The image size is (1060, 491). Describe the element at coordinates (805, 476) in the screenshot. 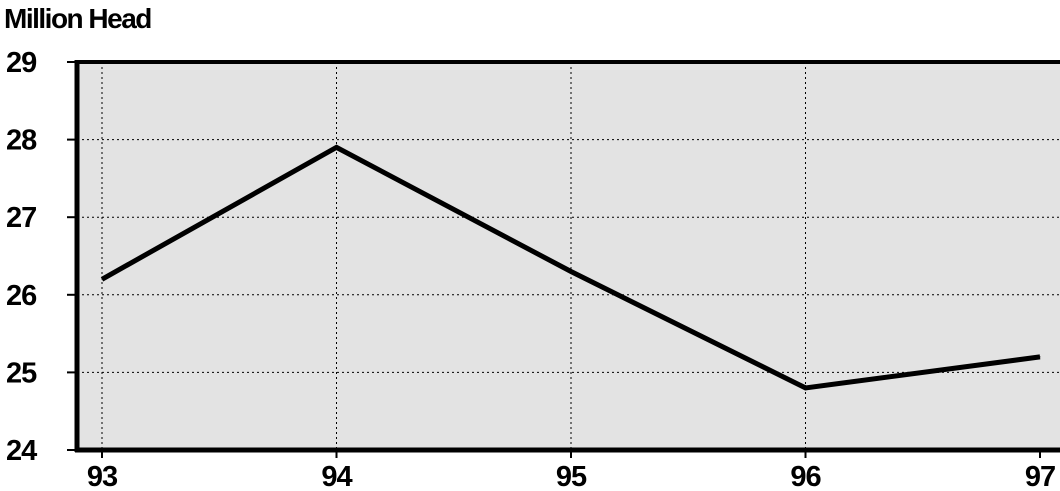

I see `x-tick-label: 96` at that location.